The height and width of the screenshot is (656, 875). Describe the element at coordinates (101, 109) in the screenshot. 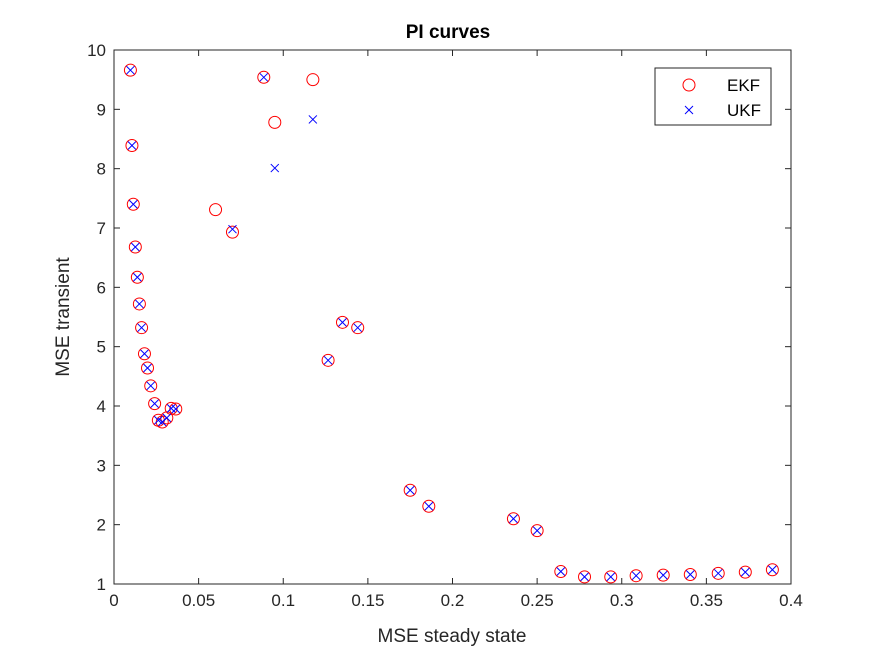

I see `y-tick-label: 9` at that location.